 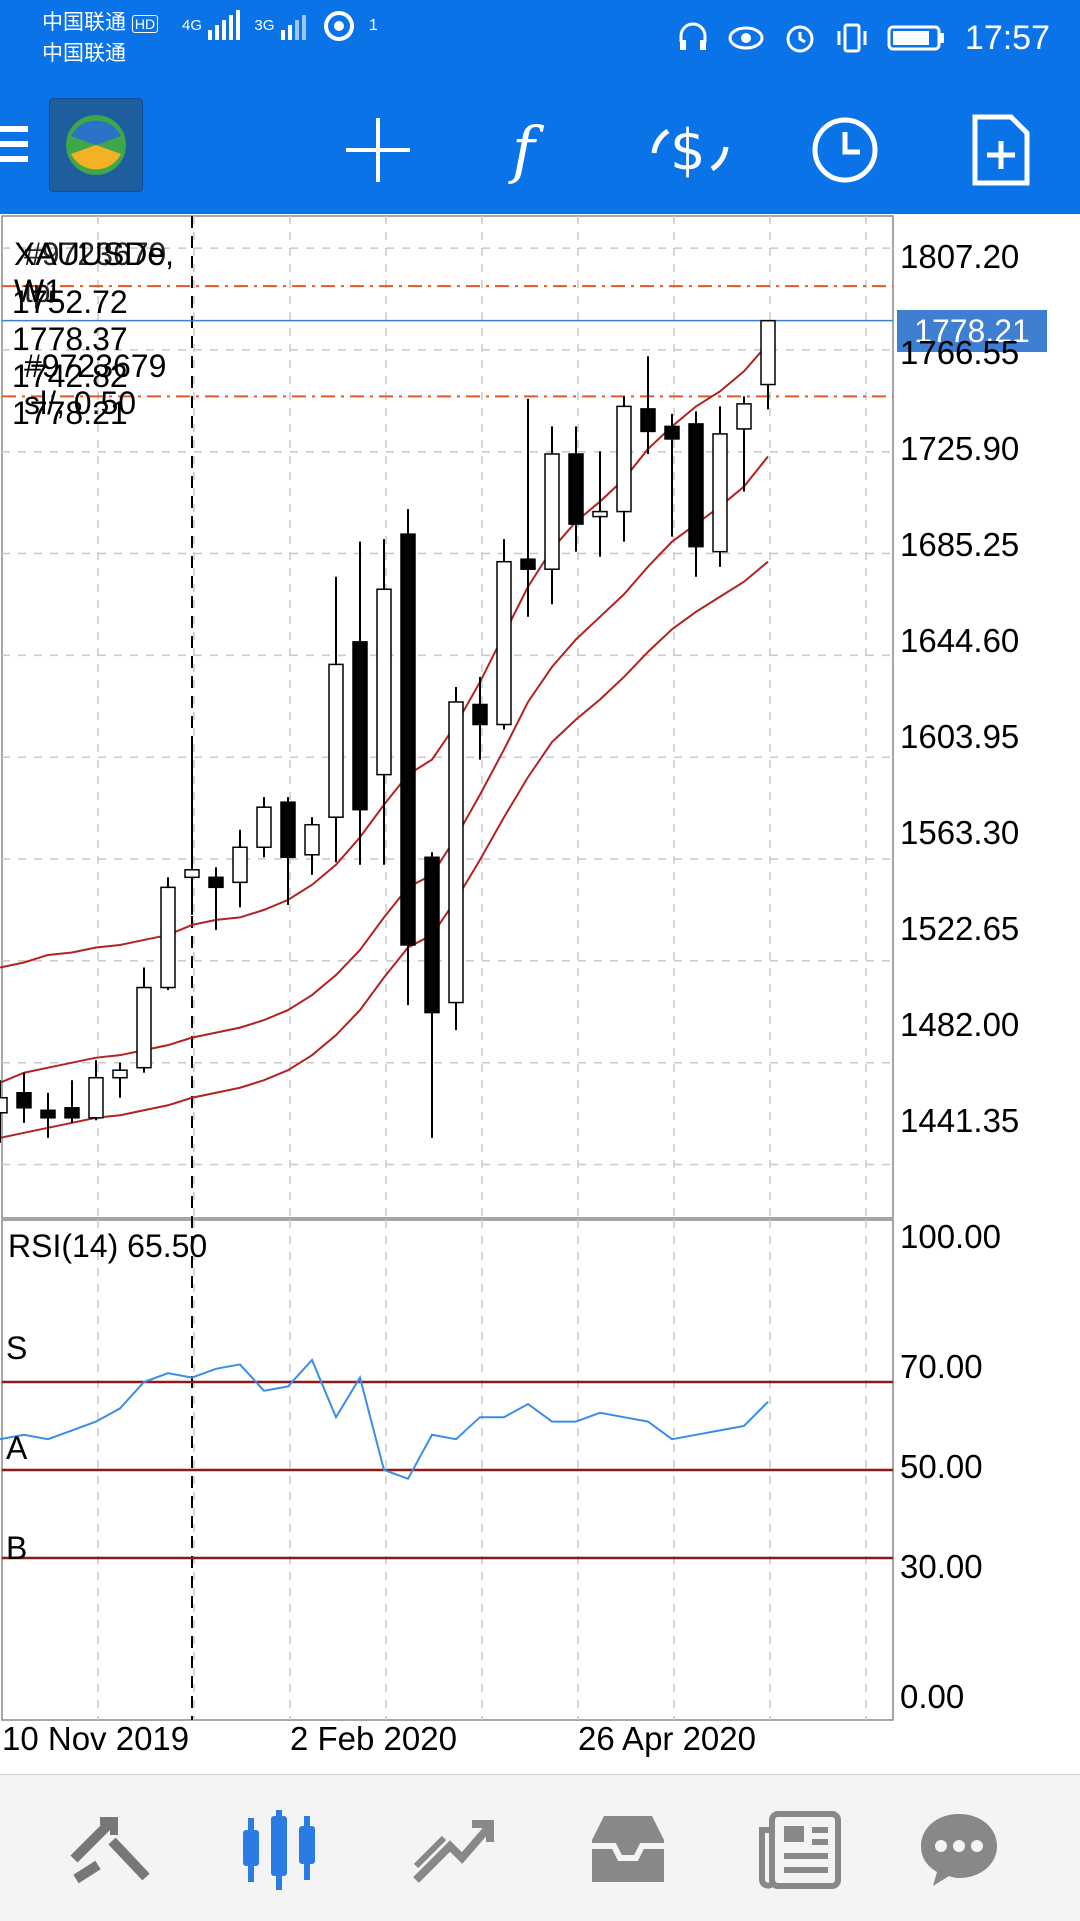 I want to click on price-tick: 1441.35, so click(x=960, y=1120).